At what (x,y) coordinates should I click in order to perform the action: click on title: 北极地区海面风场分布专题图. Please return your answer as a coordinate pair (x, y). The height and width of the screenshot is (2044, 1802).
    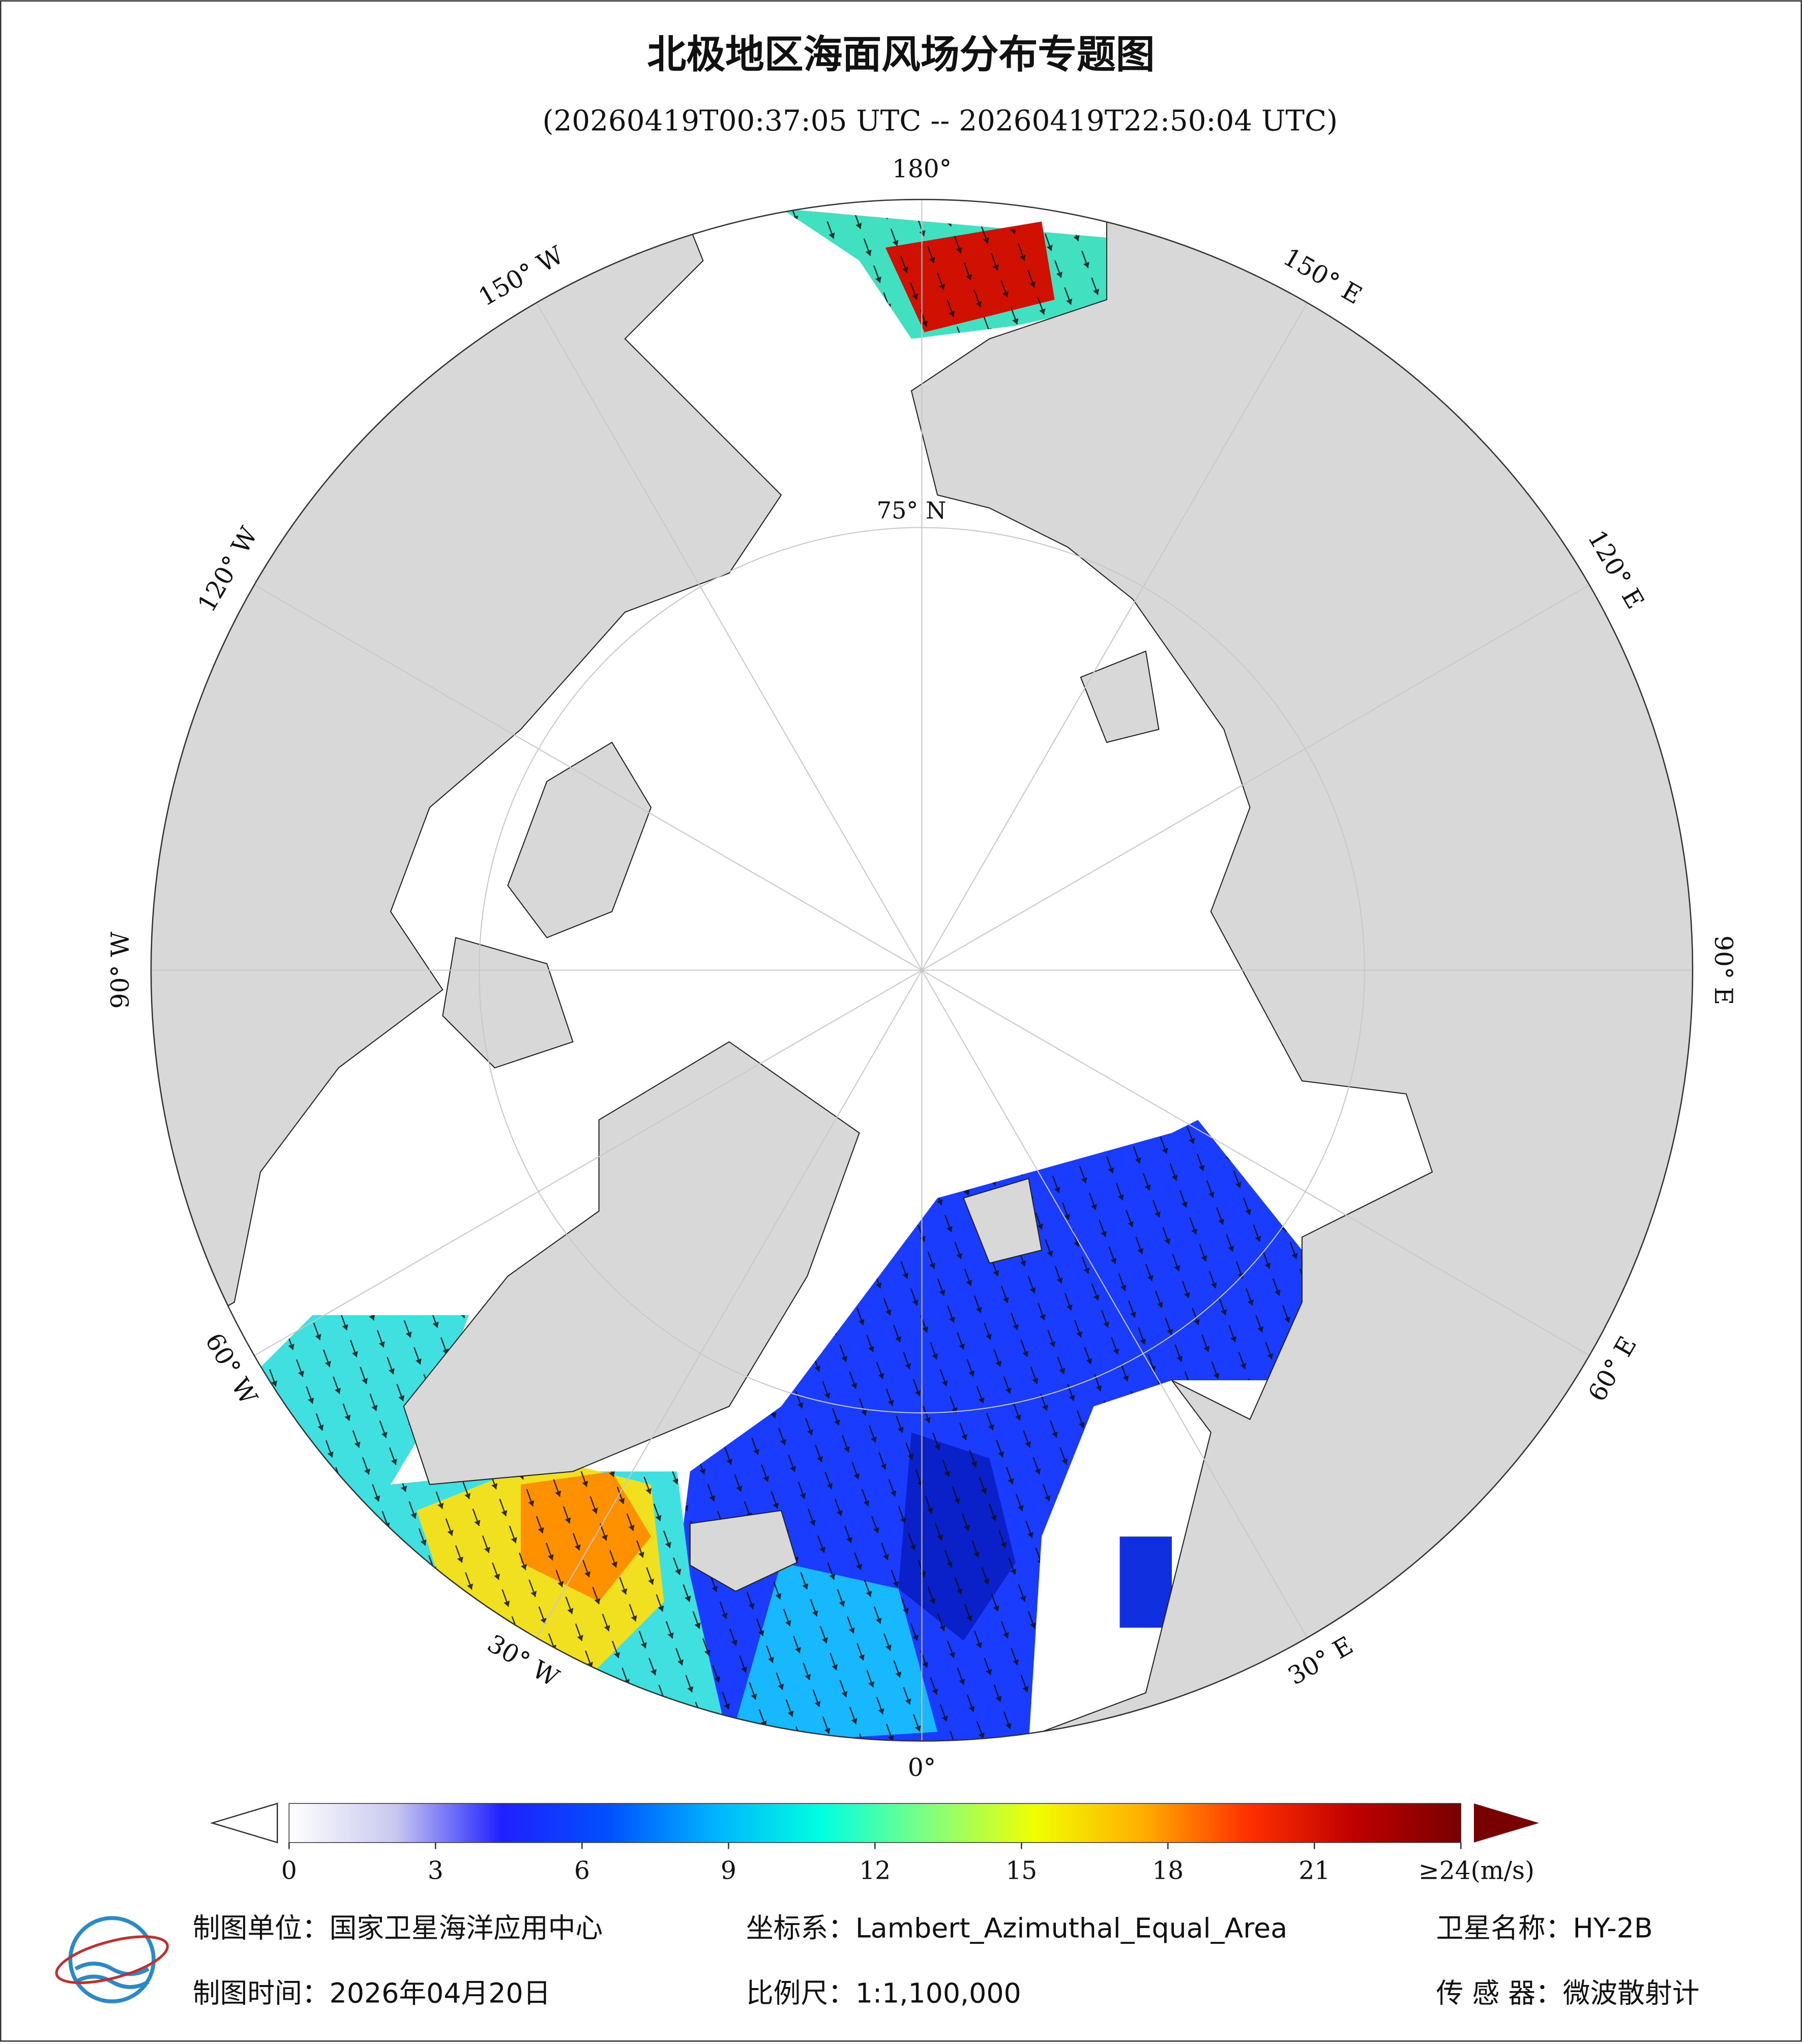
    Looking at the image, I should click on (901, 56).